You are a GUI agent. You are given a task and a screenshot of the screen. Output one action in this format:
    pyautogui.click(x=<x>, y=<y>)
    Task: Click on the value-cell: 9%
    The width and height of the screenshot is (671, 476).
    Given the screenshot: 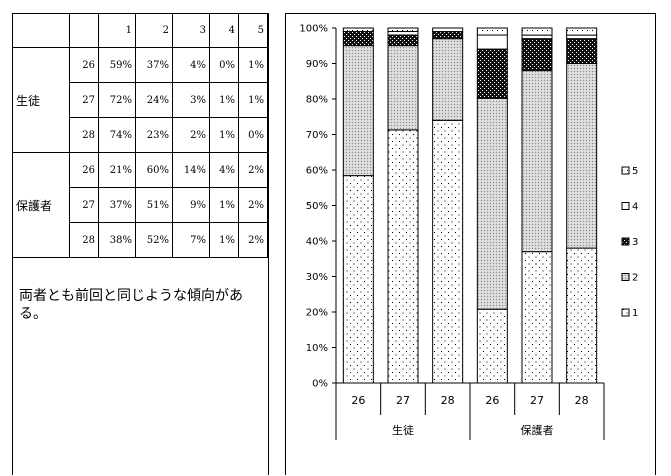 What is the action you would take?
    pyautogui.click(x=191, y=205)
    